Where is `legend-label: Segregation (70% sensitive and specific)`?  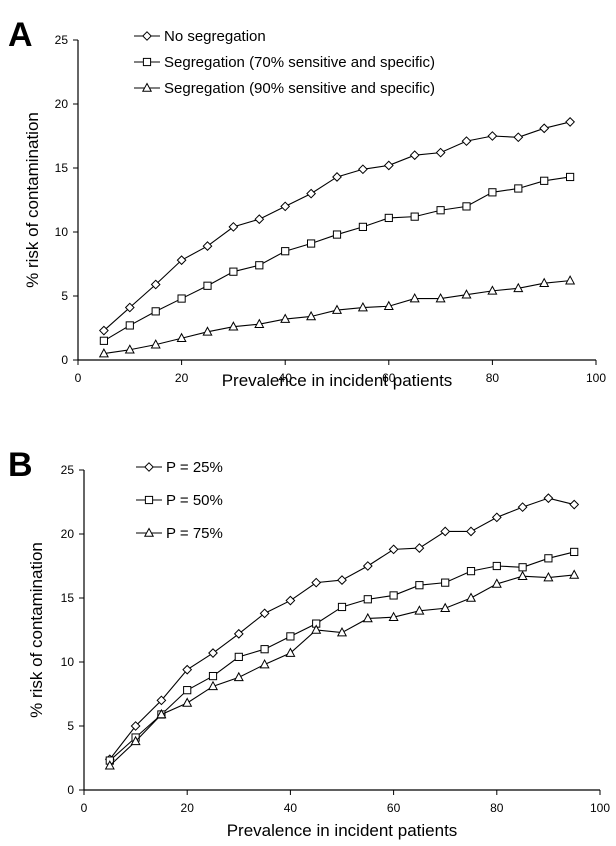
legend-label: Segregation (70% sensitive and specific) is located at coordinates (299, 62).